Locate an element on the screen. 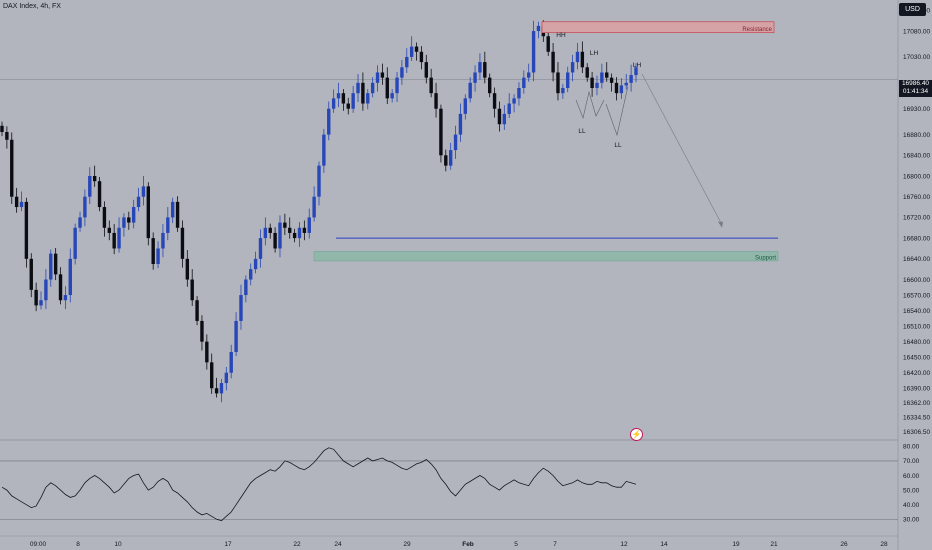 Image resolution: width=932 pixels, height=550 pixels. price-axis-tick: 16540.00 is located at coordinates (916, 311).